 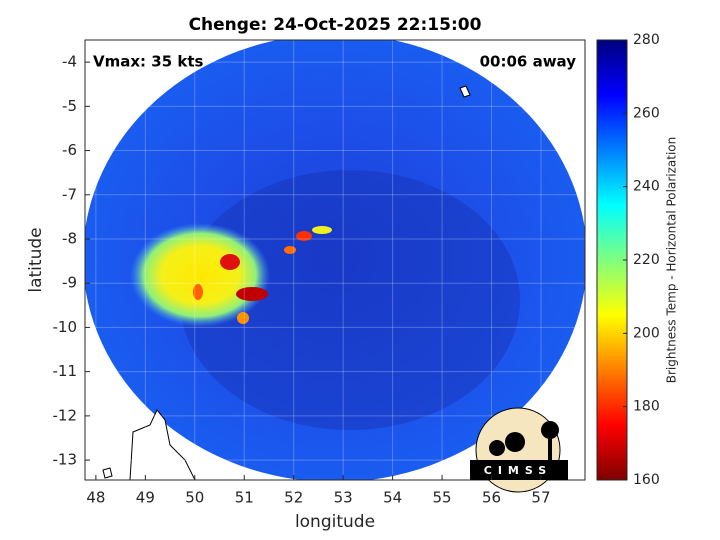 What do you see at coordinates (69, 150) in the screenshot?
I see `y-tick-label: -6` at bounding box center [69, 150].